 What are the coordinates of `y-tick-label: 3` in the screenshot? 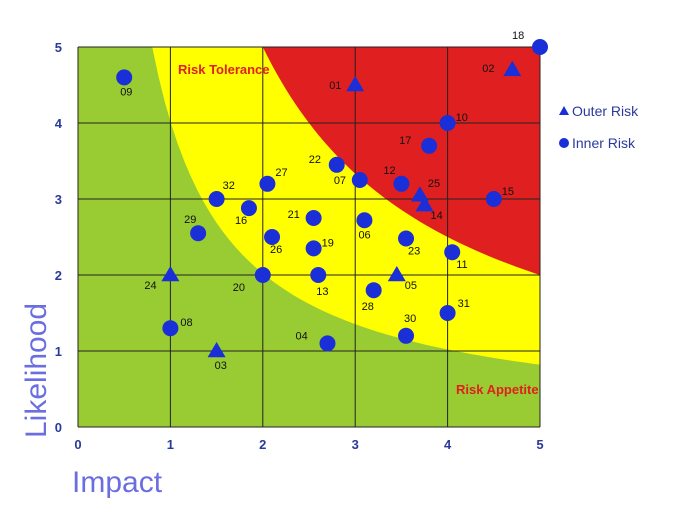 It's located at (58, 199).